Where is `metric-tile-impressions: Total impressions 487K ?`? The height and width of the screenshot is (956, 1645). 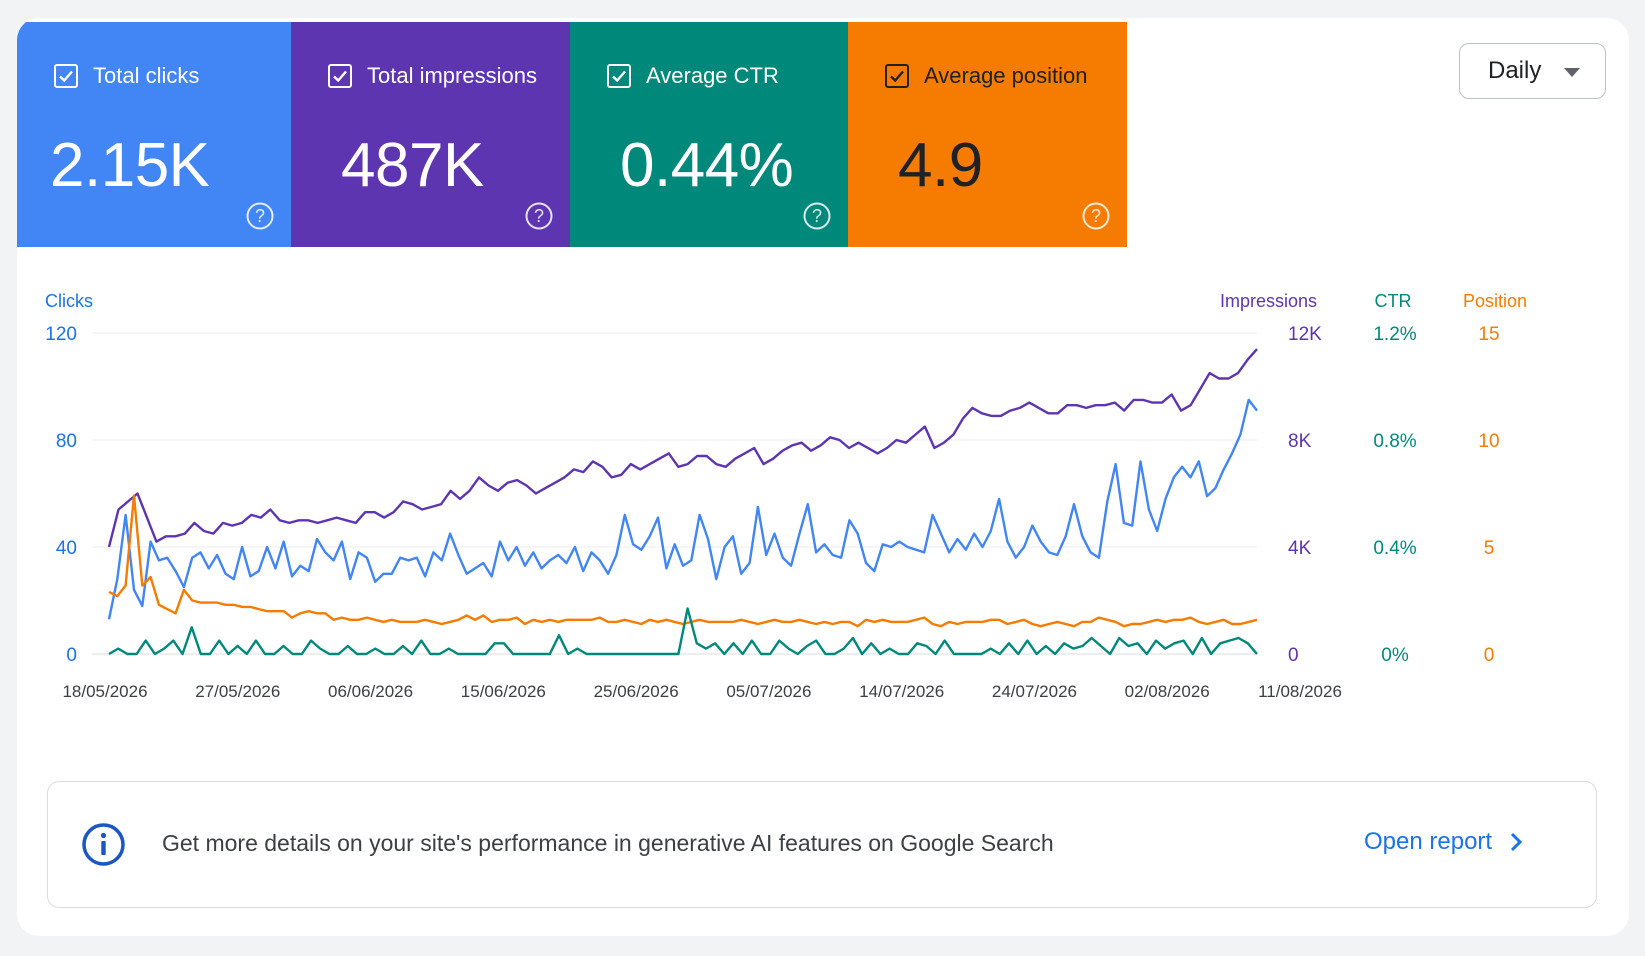
metric-tile-impressions: Total impressions 487K ? is located at coordinates (430, 134).